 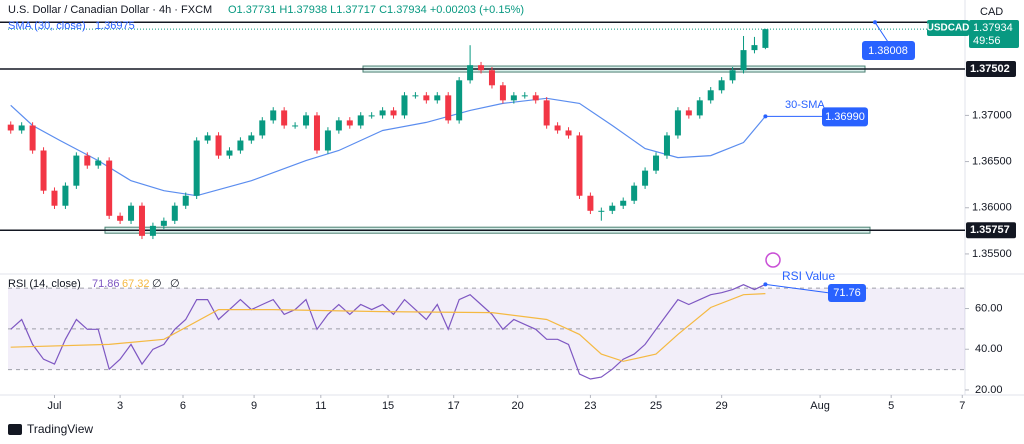 What do you see at coordinates (993, 28) in the screenshot?
I see `price-axis-value: 1.37934` at bounding box center [993, 28].